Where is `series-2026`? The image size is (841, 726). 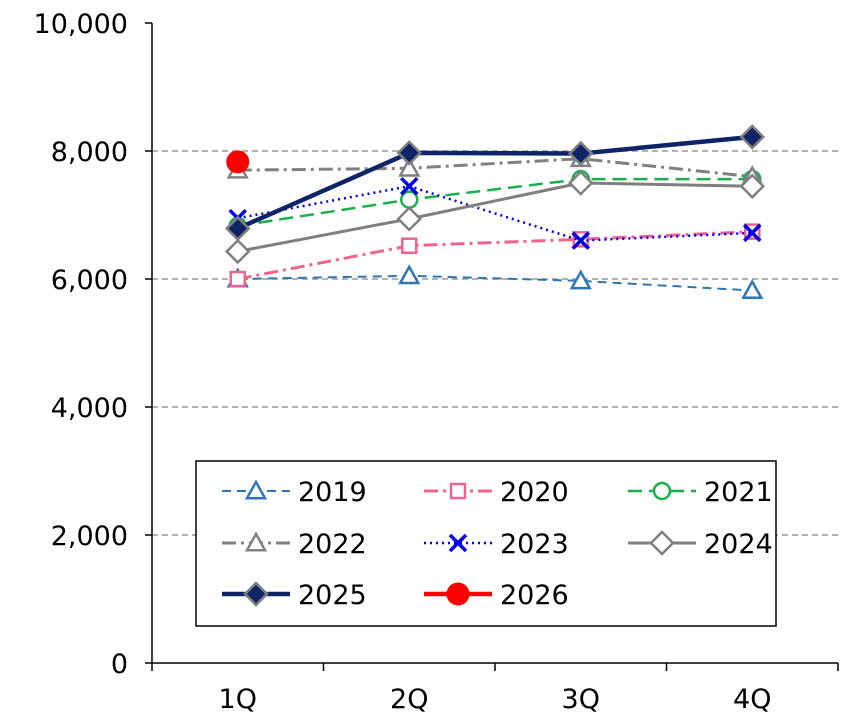
series-2026 is located at coordinates (238, 162).